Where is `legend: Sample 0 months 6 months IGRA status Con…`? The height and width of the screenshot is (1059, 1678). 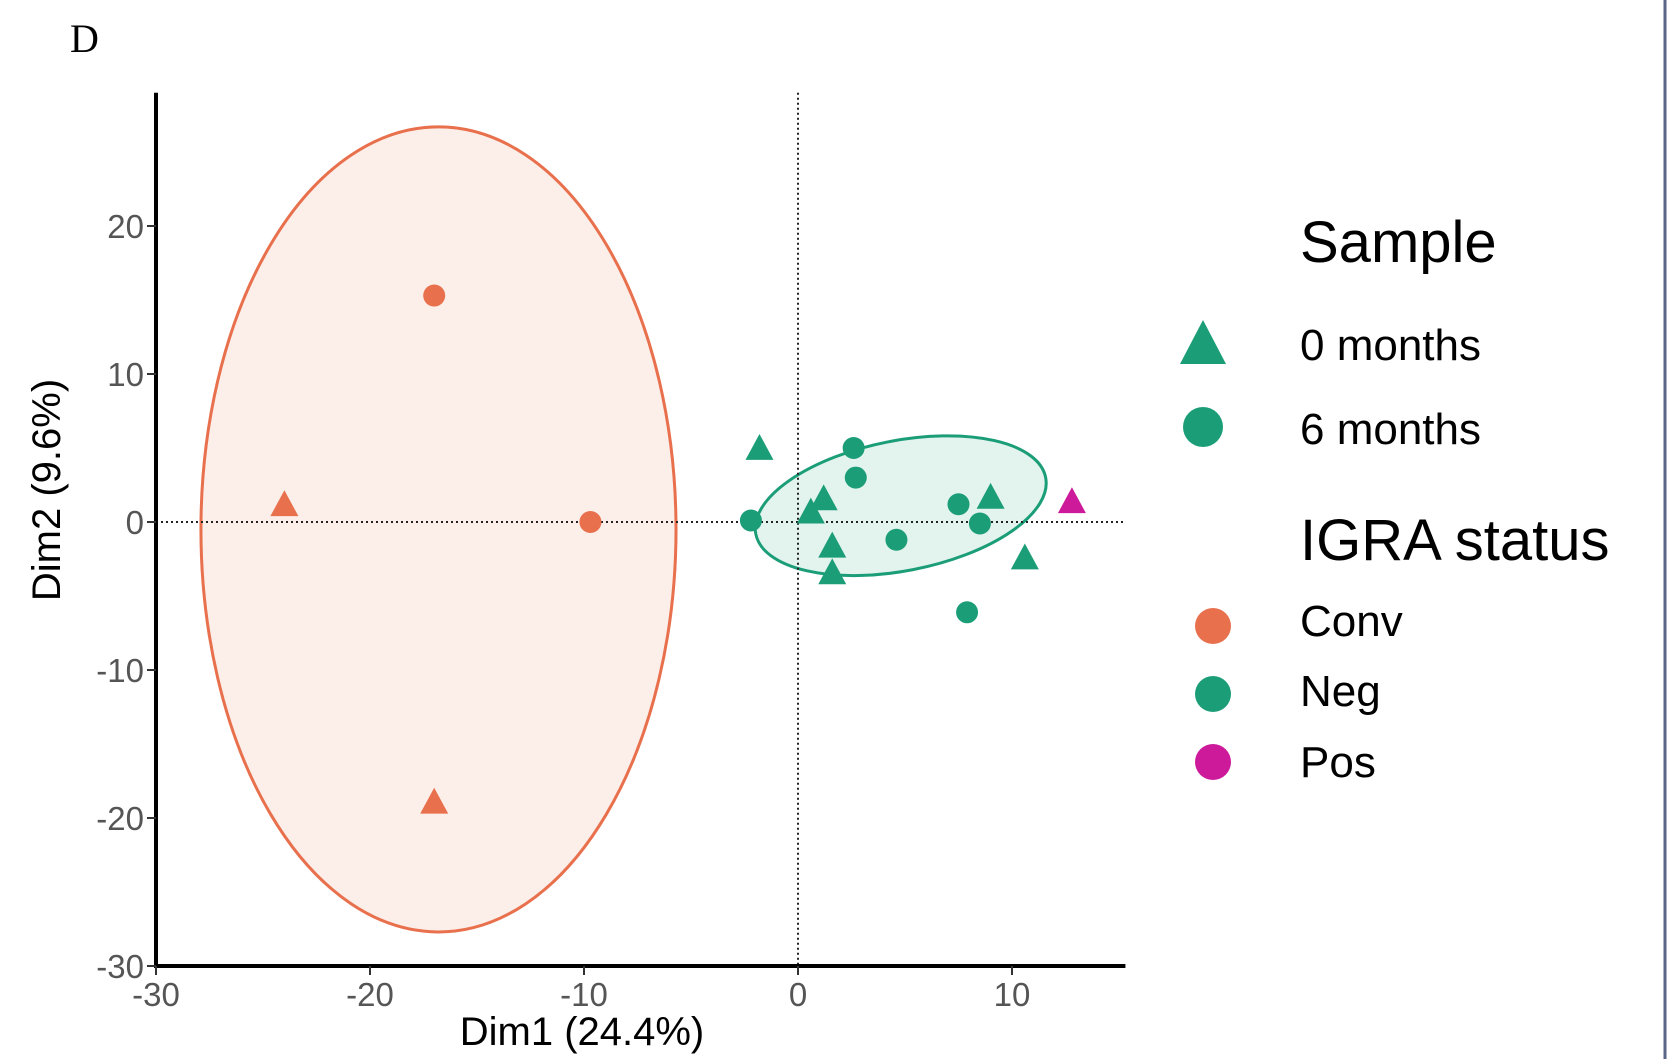
legend: Sample 0 months 6 months IGRA status Con… is located at coordinates (1394, 498).